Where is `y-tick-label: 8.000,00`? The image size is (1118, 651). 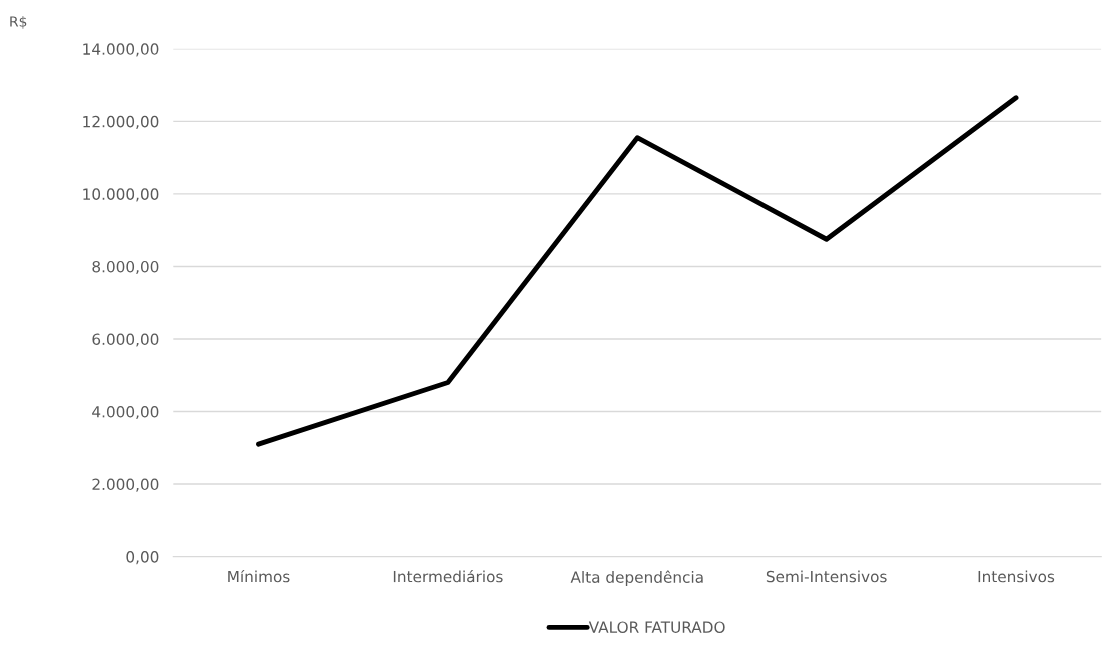
y-tick-label: 8.000,00 is located at coordinates (125, 267).